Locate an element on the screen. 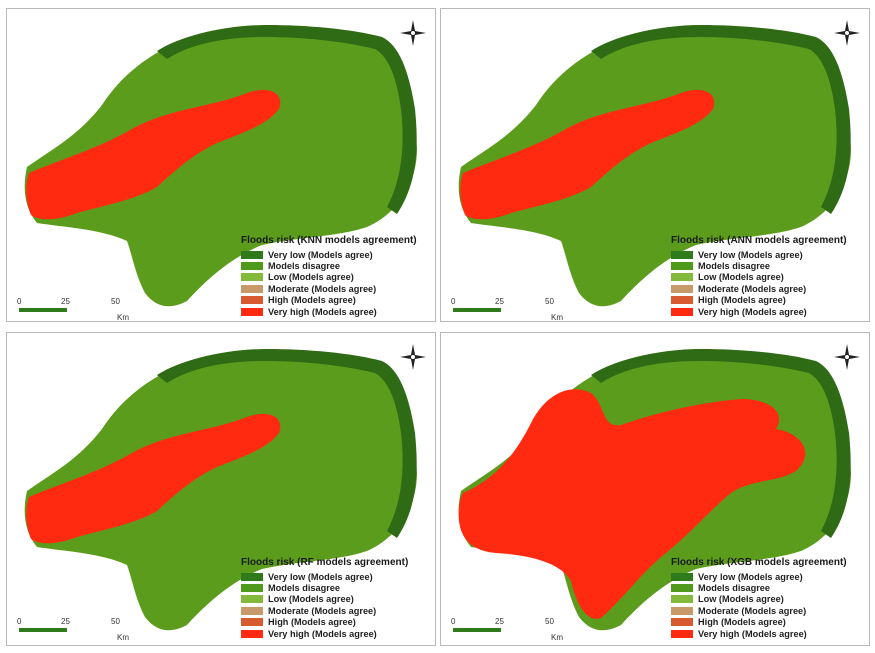  legend-title: Floods risk (KNN models agreement) is located at coordinates (329, 240).